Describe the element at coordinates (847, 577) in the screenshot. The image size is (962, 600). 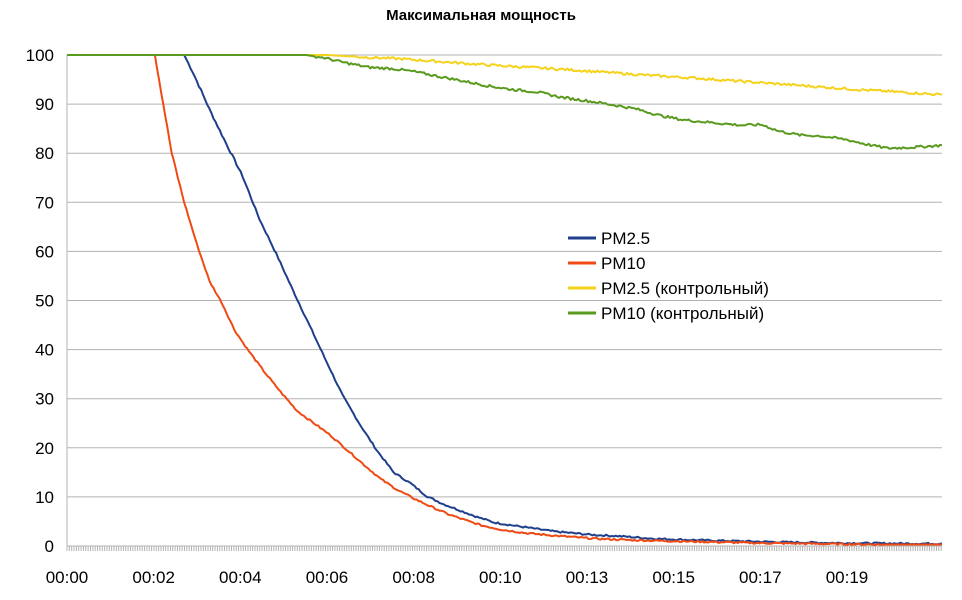
I see `x-tick-label: 00:19` at that location.